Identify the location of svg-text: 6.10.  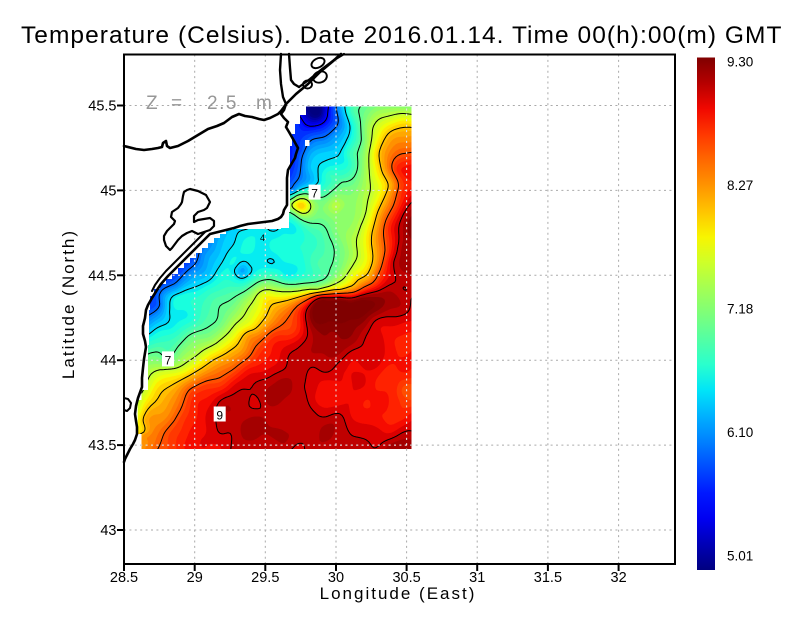
(740, 432).